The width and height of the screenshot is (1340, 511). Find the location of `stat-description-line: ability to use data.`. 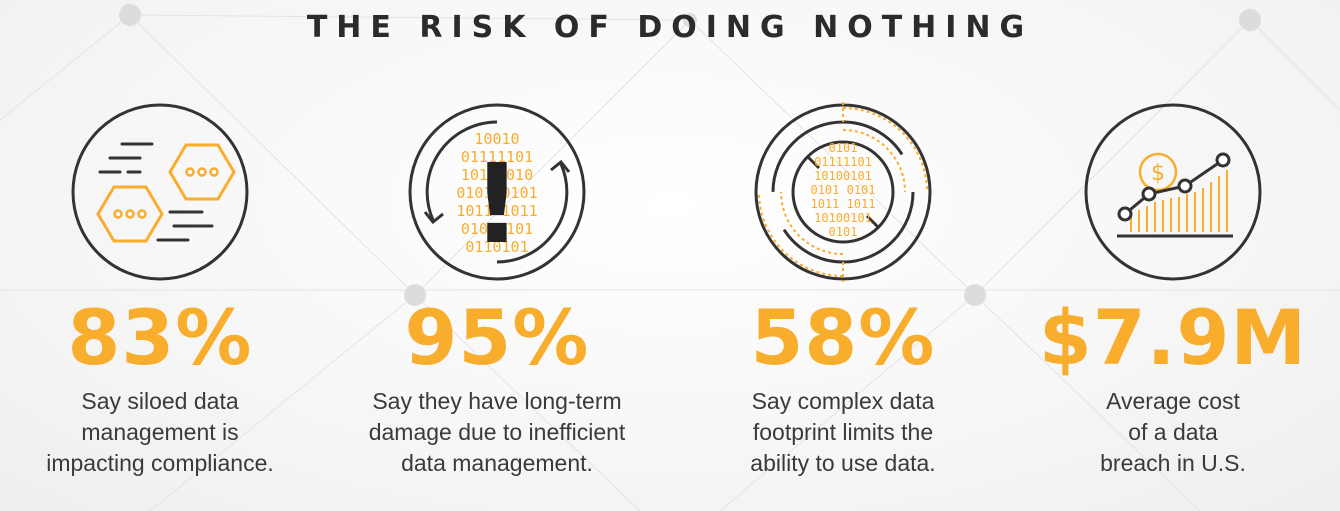

stat-description-line: ability to use data. is located at coordinates (843, 463).